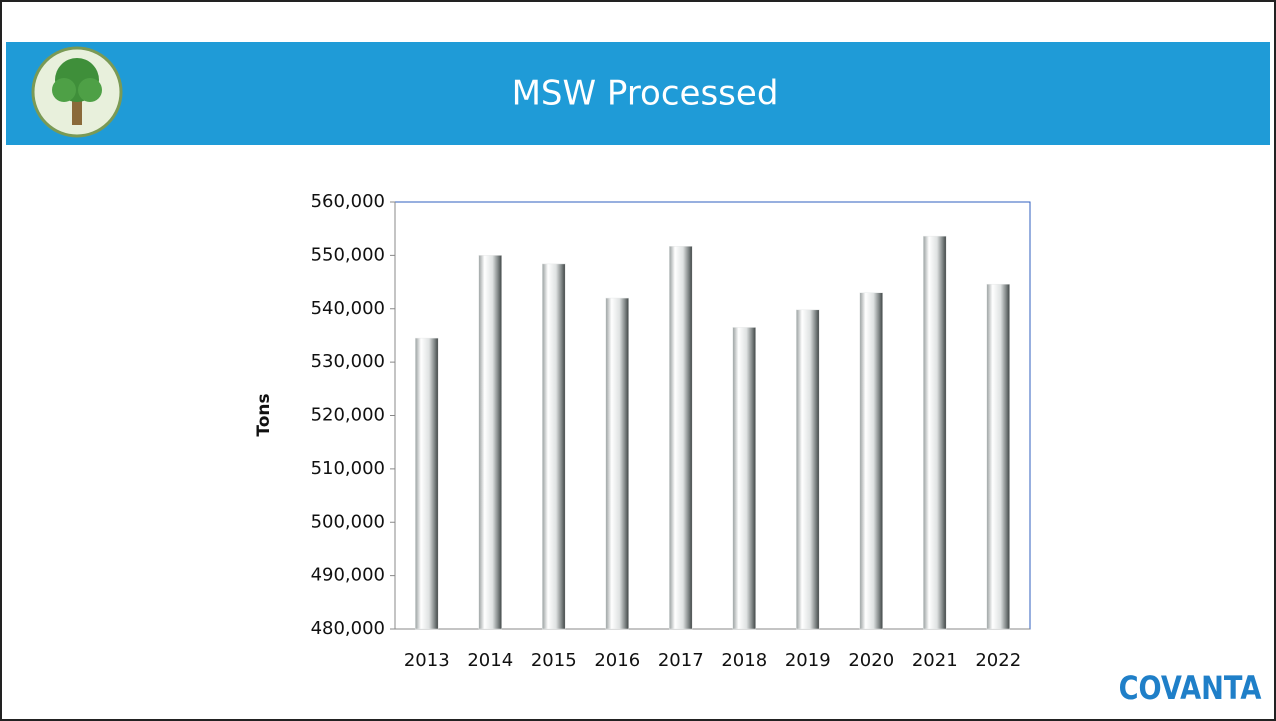 Image resolution: width=1276 pixels, height=721 pixels. I want to click on x-tick-label: 2013, so click(427, 660).